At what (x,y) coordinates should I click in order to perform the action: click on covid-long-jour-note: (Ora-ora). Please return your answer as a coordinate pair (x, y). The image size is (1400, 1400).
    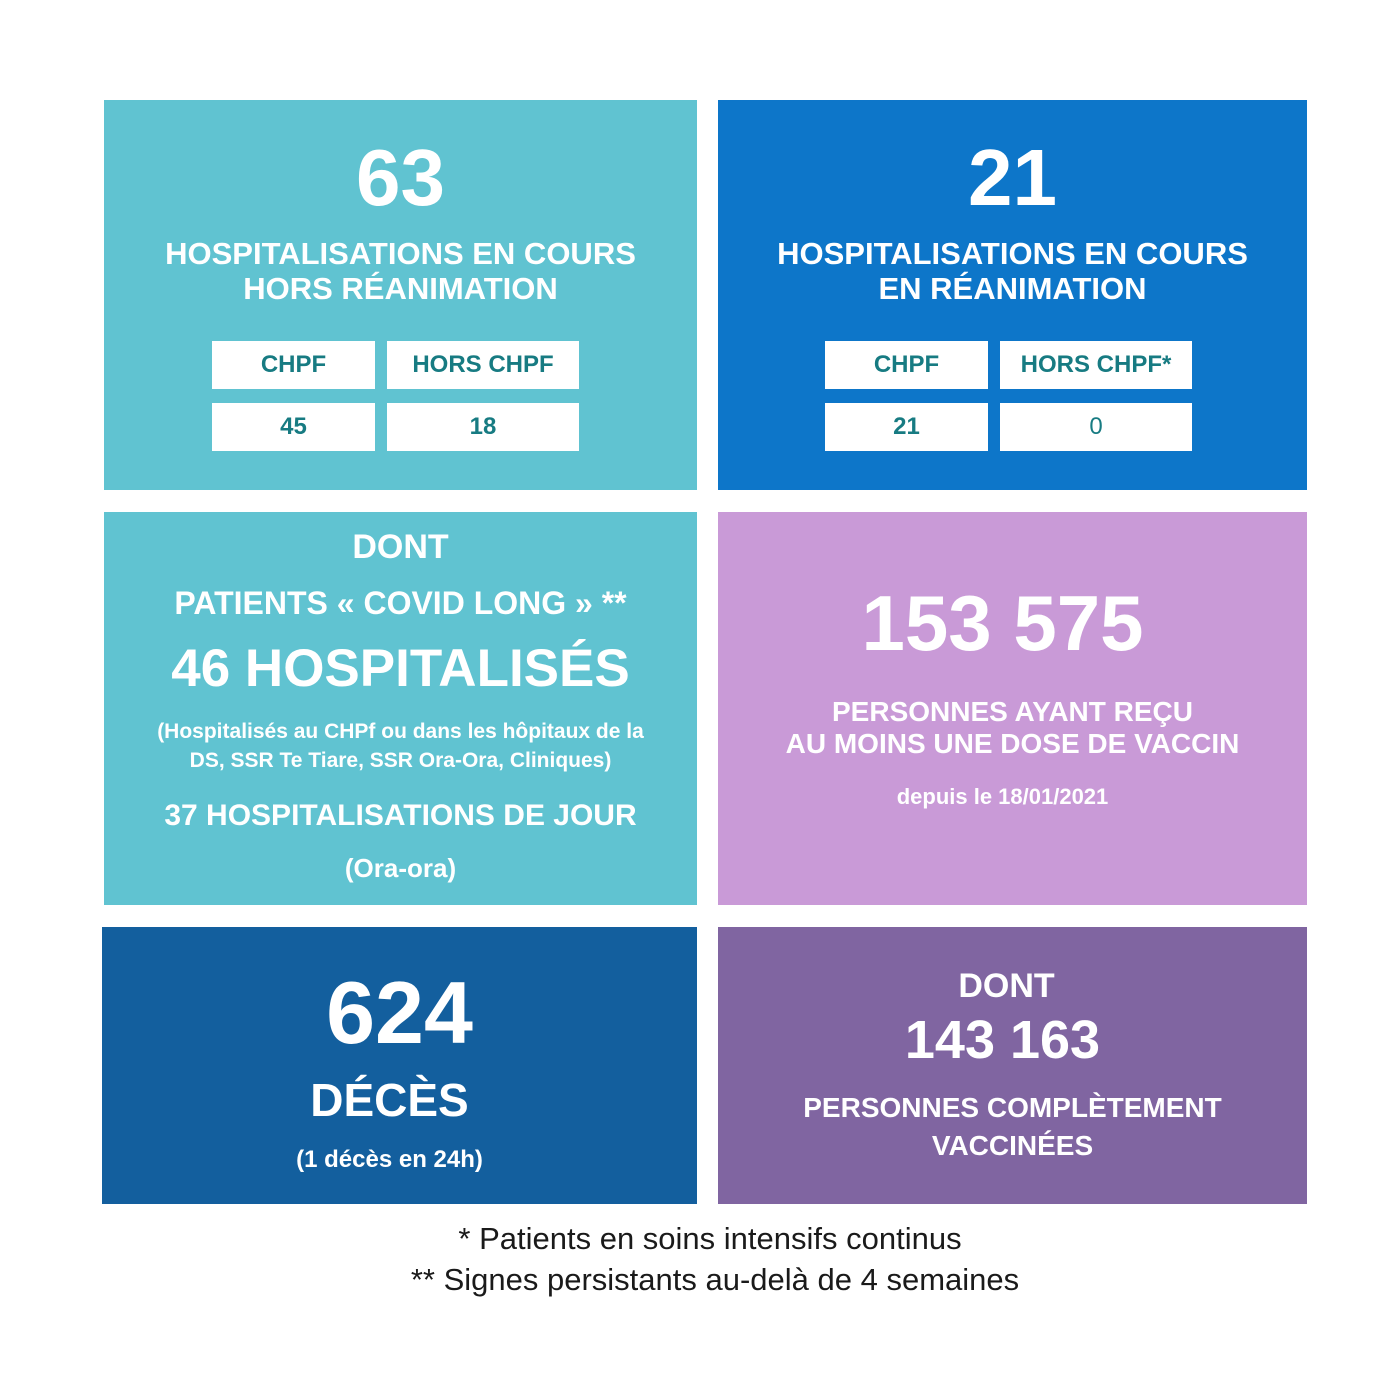
    Looking at the image, I should click on (400, 868).